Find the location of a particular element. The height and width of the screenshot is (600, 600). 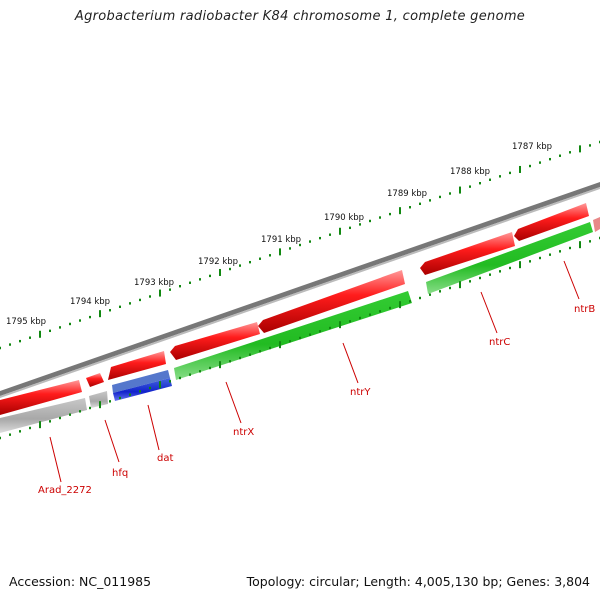

gene-label: dat is located at coordinates (165, 458).